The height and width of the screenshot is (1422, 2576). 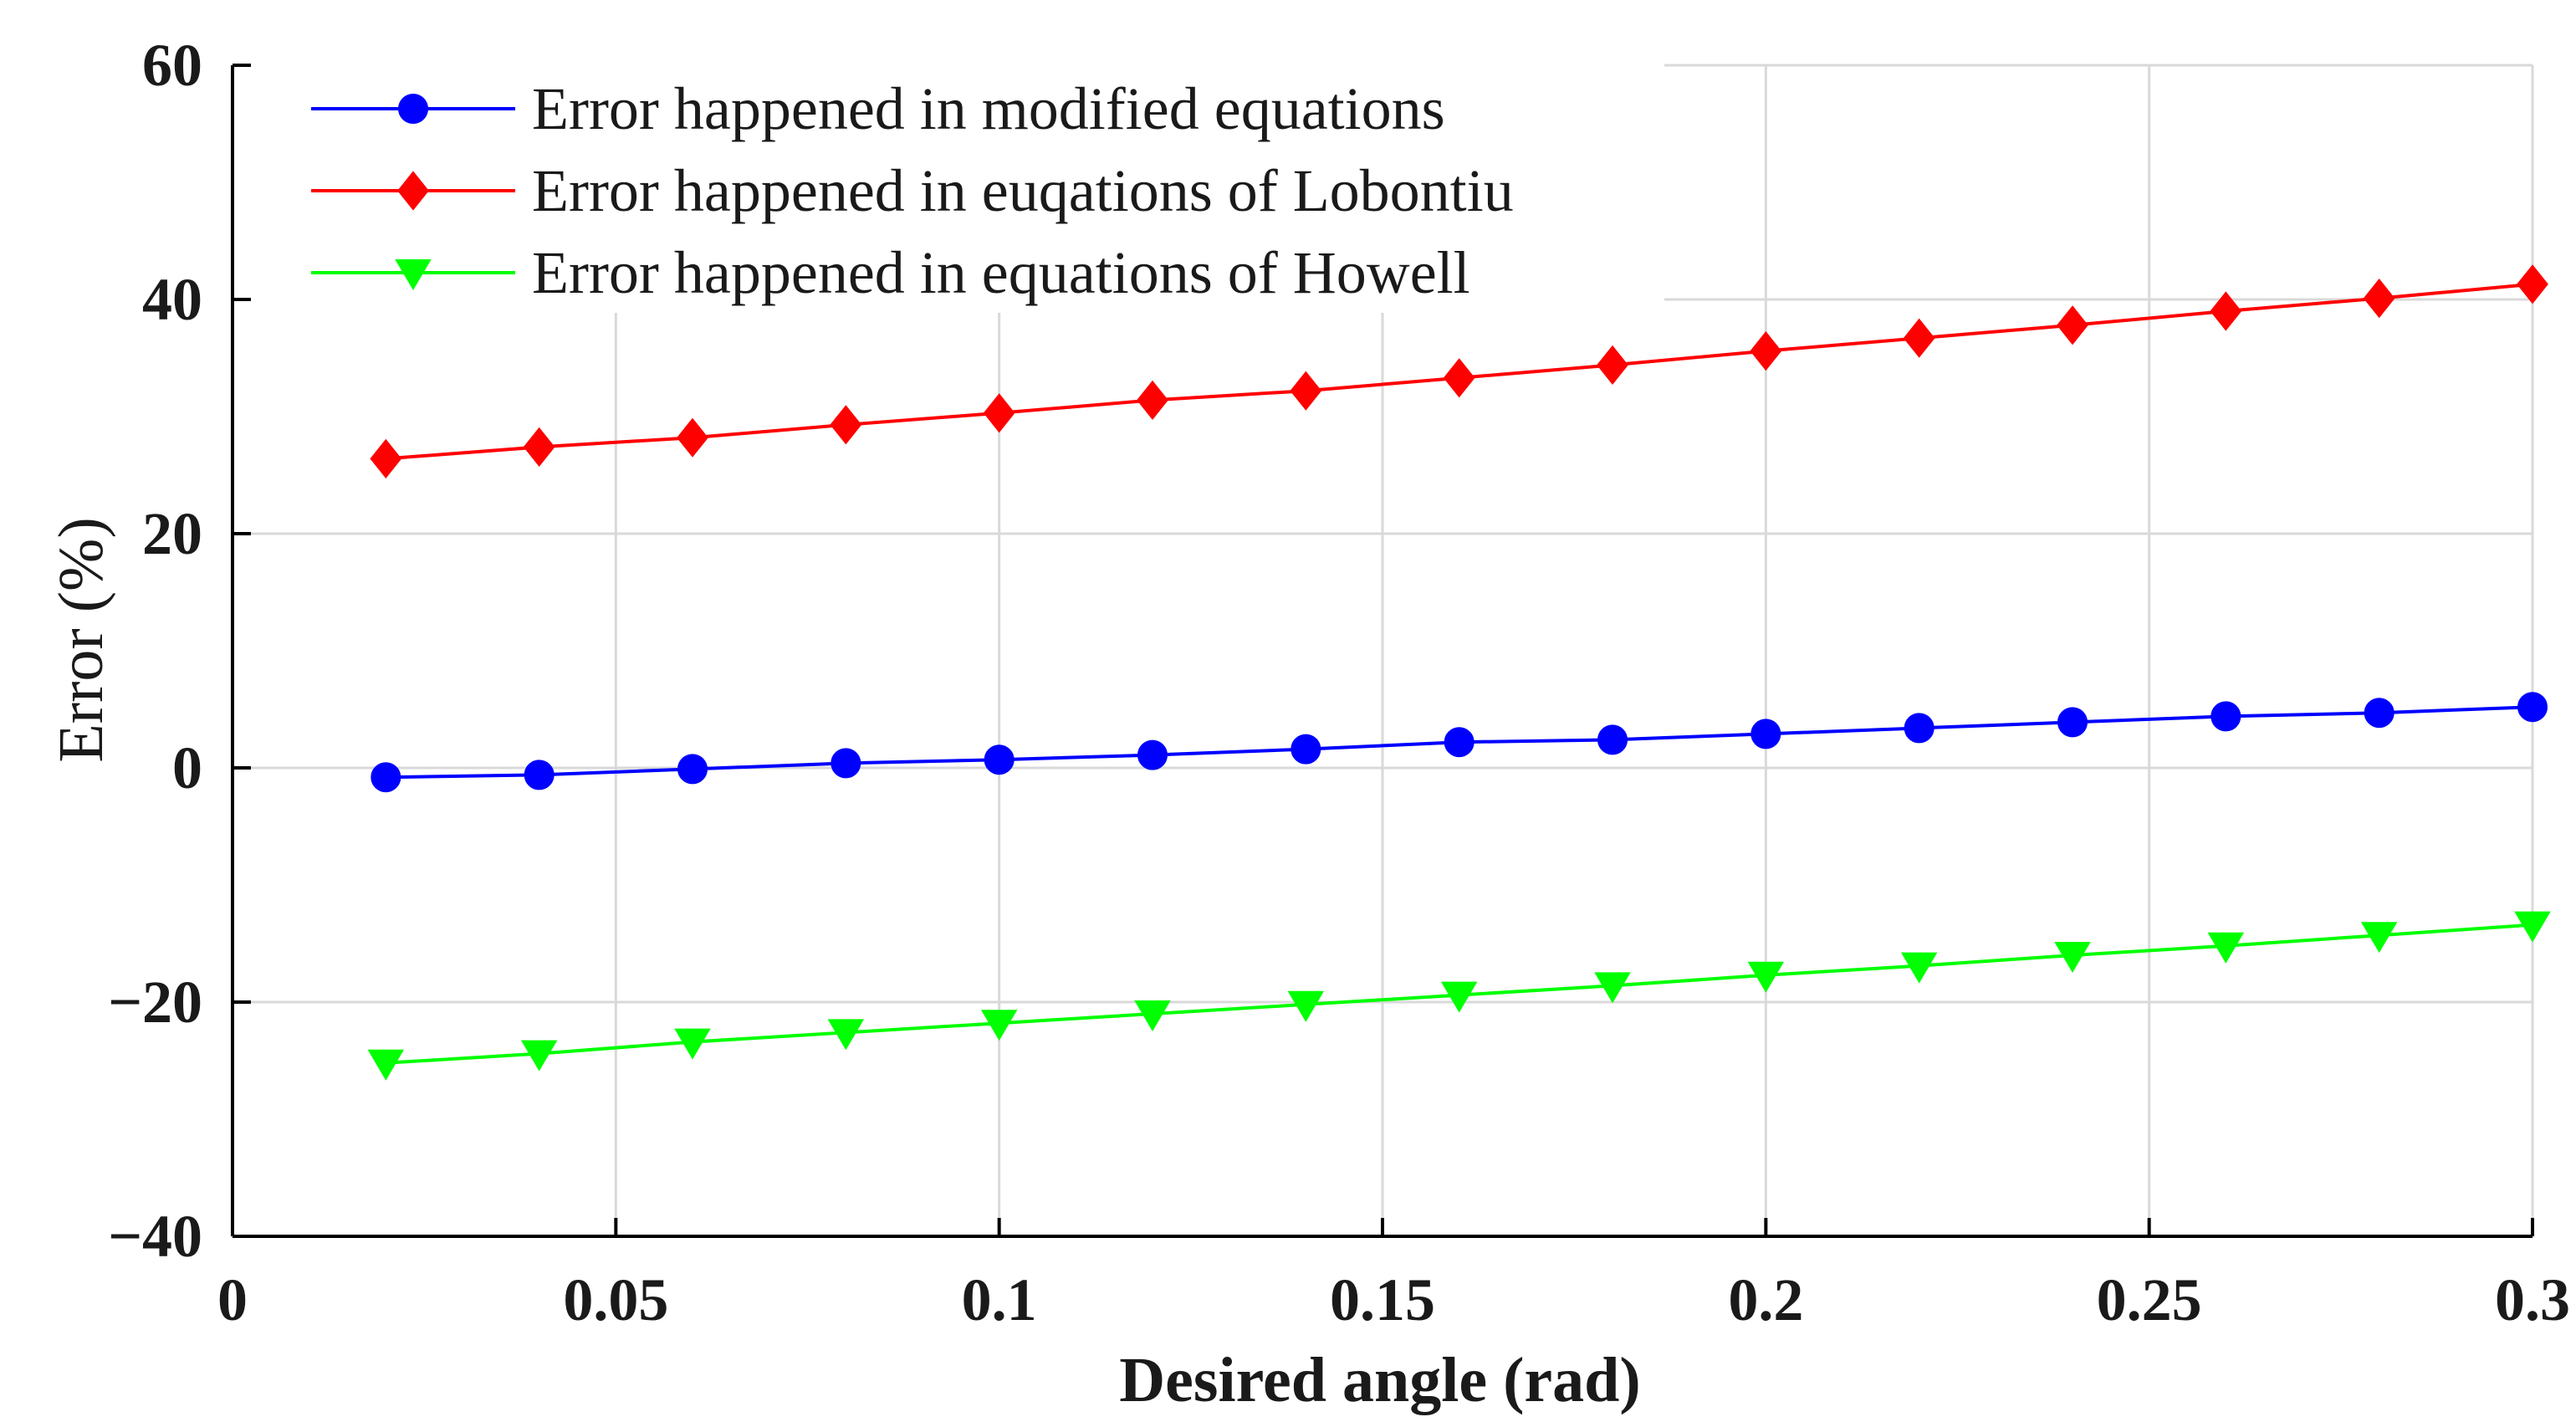 What do you see at coordinates (187, 767) in the screenshot?
I see `y-tick-label: 0` at bounding box center [187, 767].